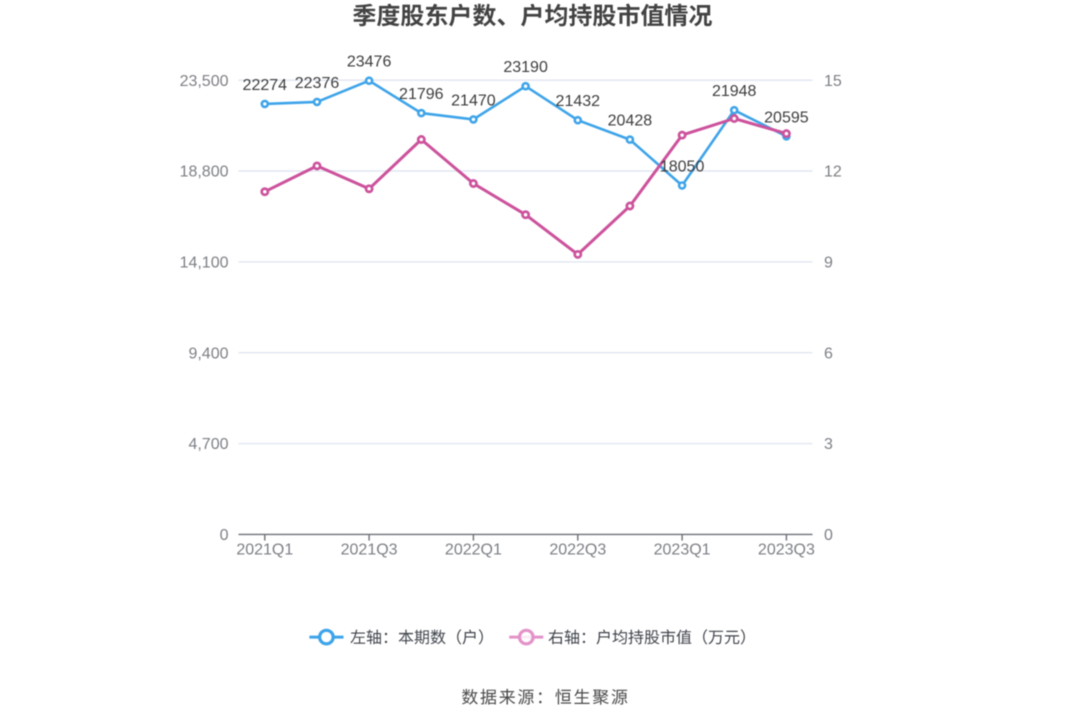  I want to click on svg-text: 14,100, so click(204, 263).